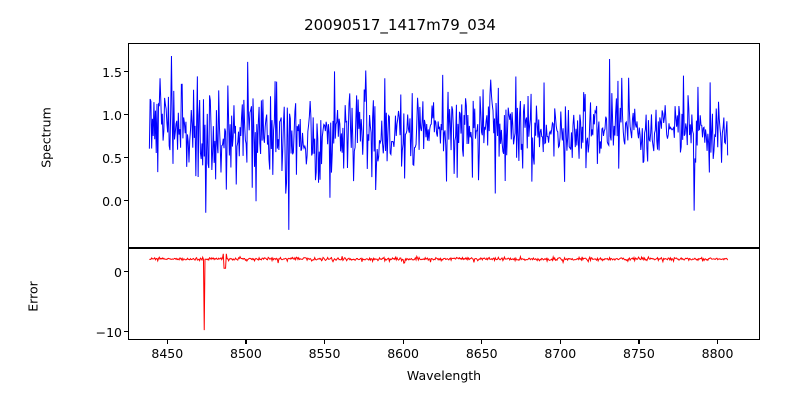  Describe the element at coordinates (438, 292) in the screenshot. I see `error-series-line` at that location.